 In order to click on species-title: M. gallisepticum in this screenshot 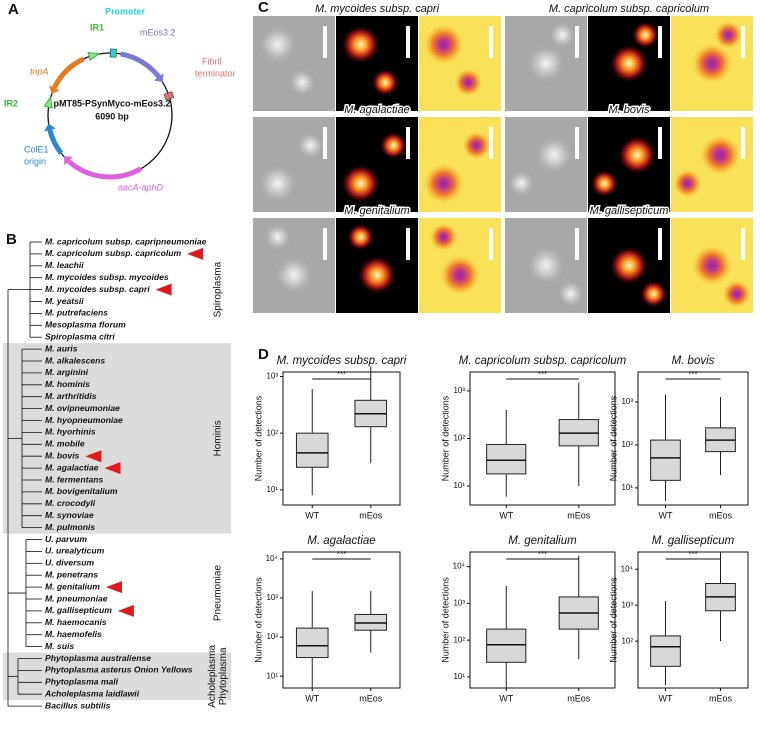, I will do `click(629, 211)`.